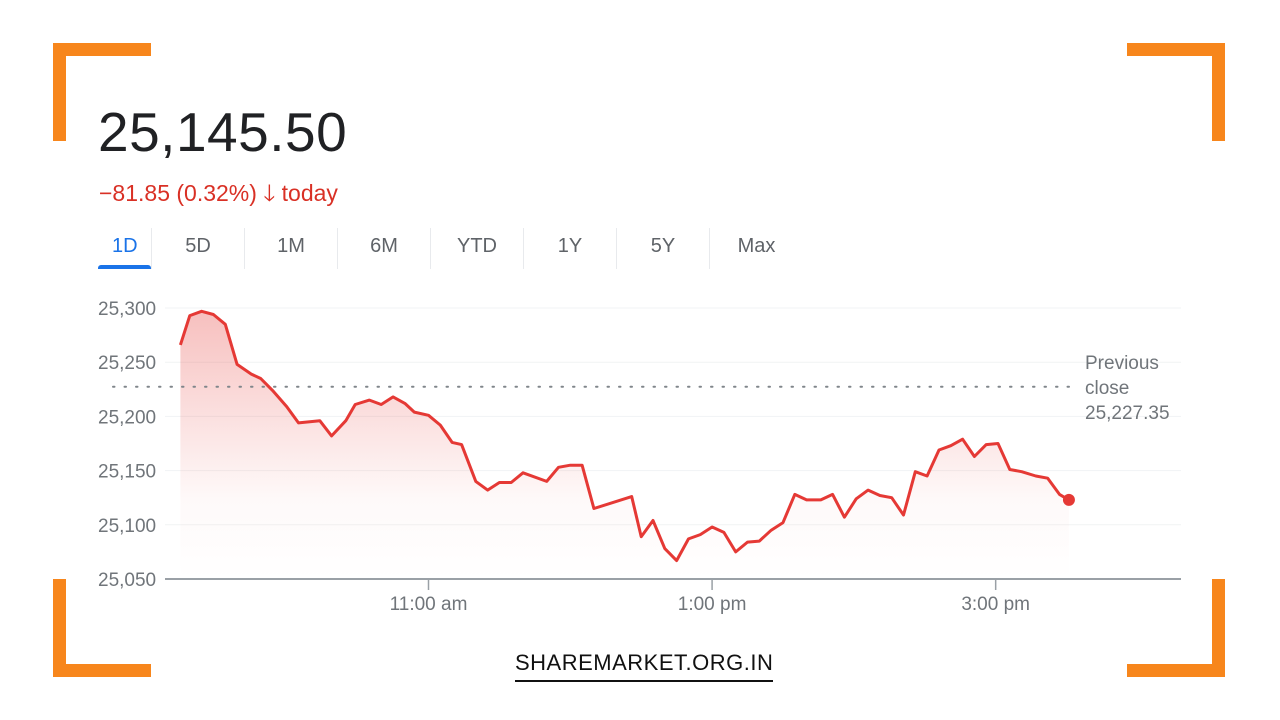 The height and width of the screenshot is (720, 1280). Describe the element at coordinates (102, 628) in the screenshot. I see `frame-corner-bottom-left` at that location.